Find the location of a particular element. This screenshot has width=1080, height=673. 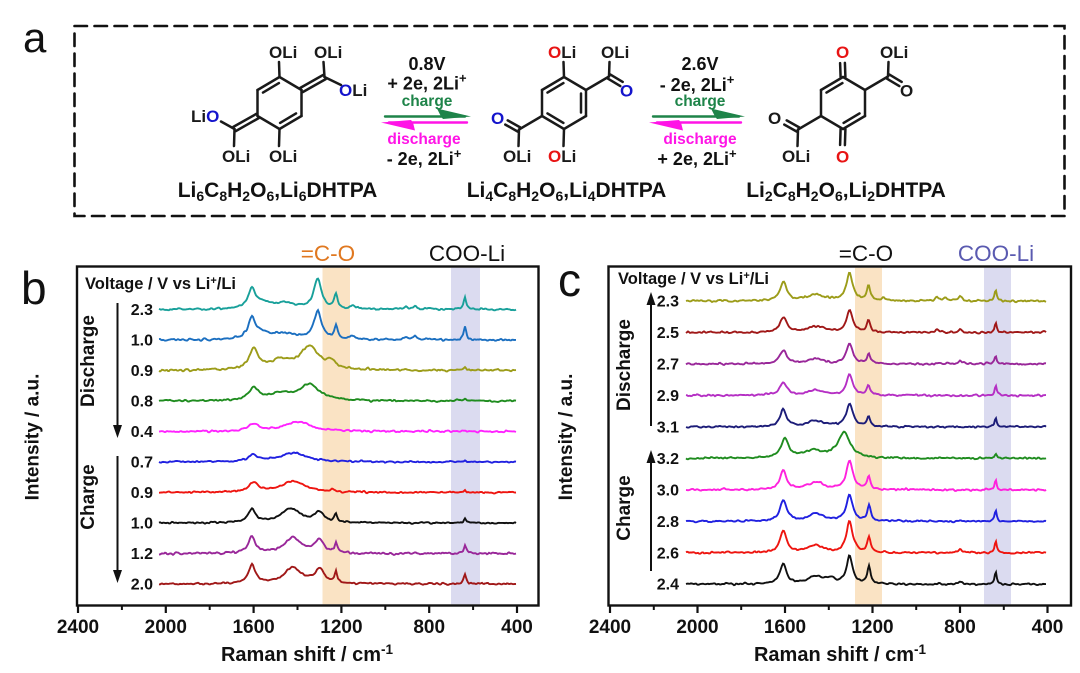

svg-text: 2.6V is located at coordinates (699, 64).